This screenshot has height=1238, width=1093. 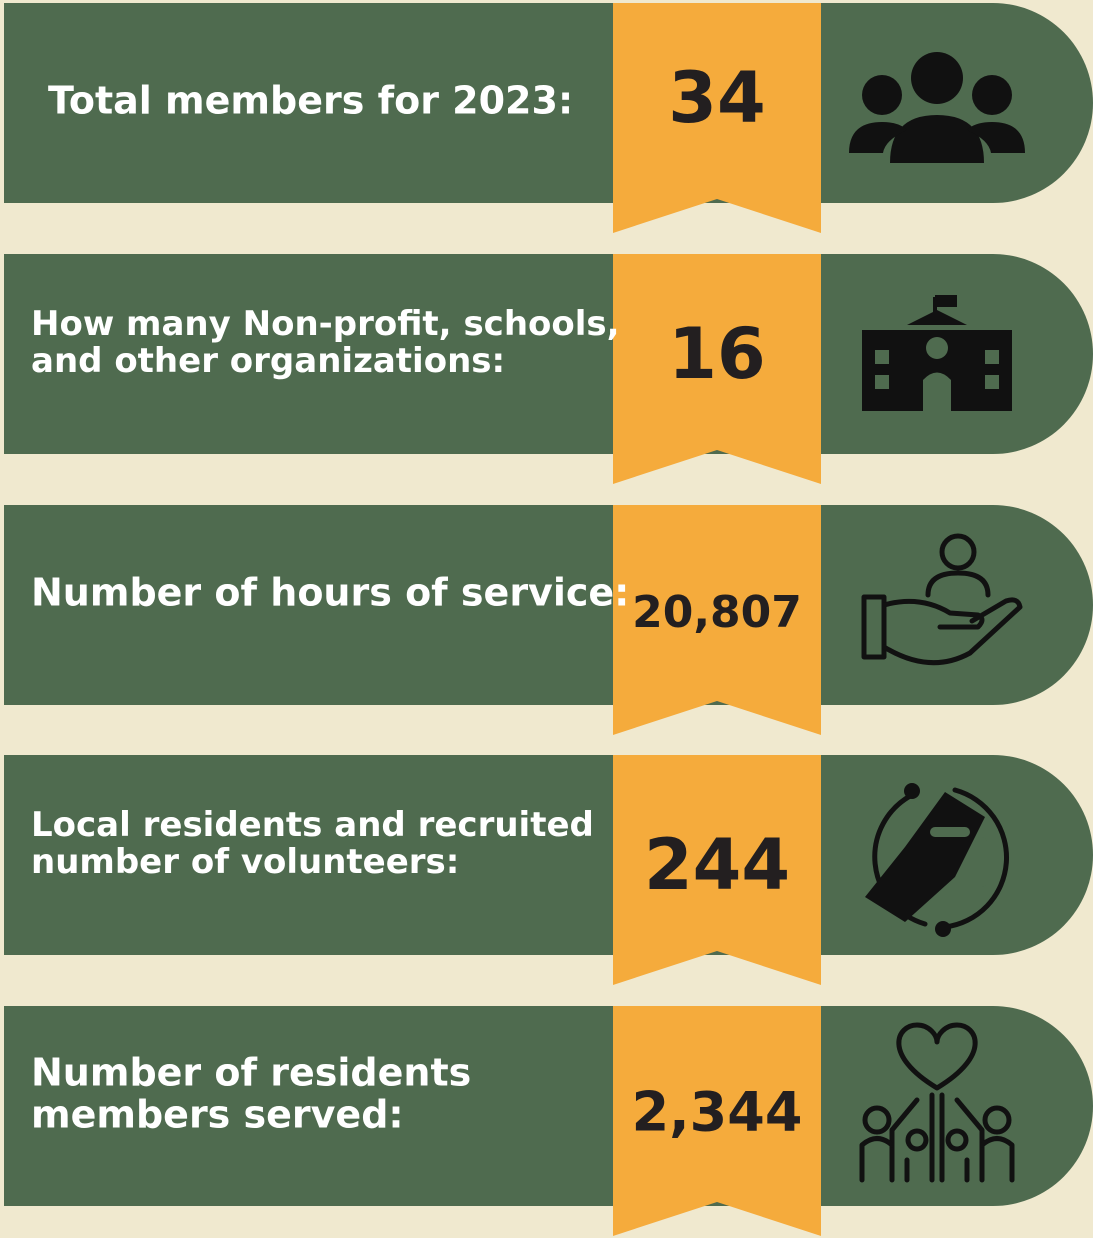 I want to click on stat-label: Total members for 2023:, so click(x=310, y=101).